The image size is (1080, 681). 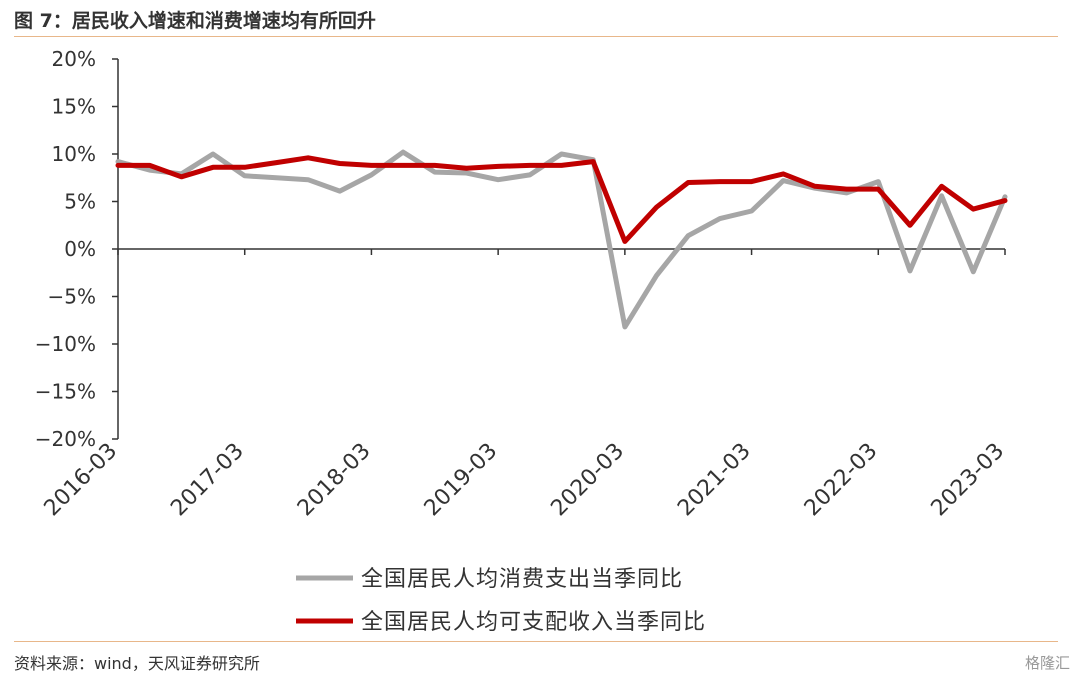 I want to click on y-tick-label: 10%, so click(x=74, y=154).